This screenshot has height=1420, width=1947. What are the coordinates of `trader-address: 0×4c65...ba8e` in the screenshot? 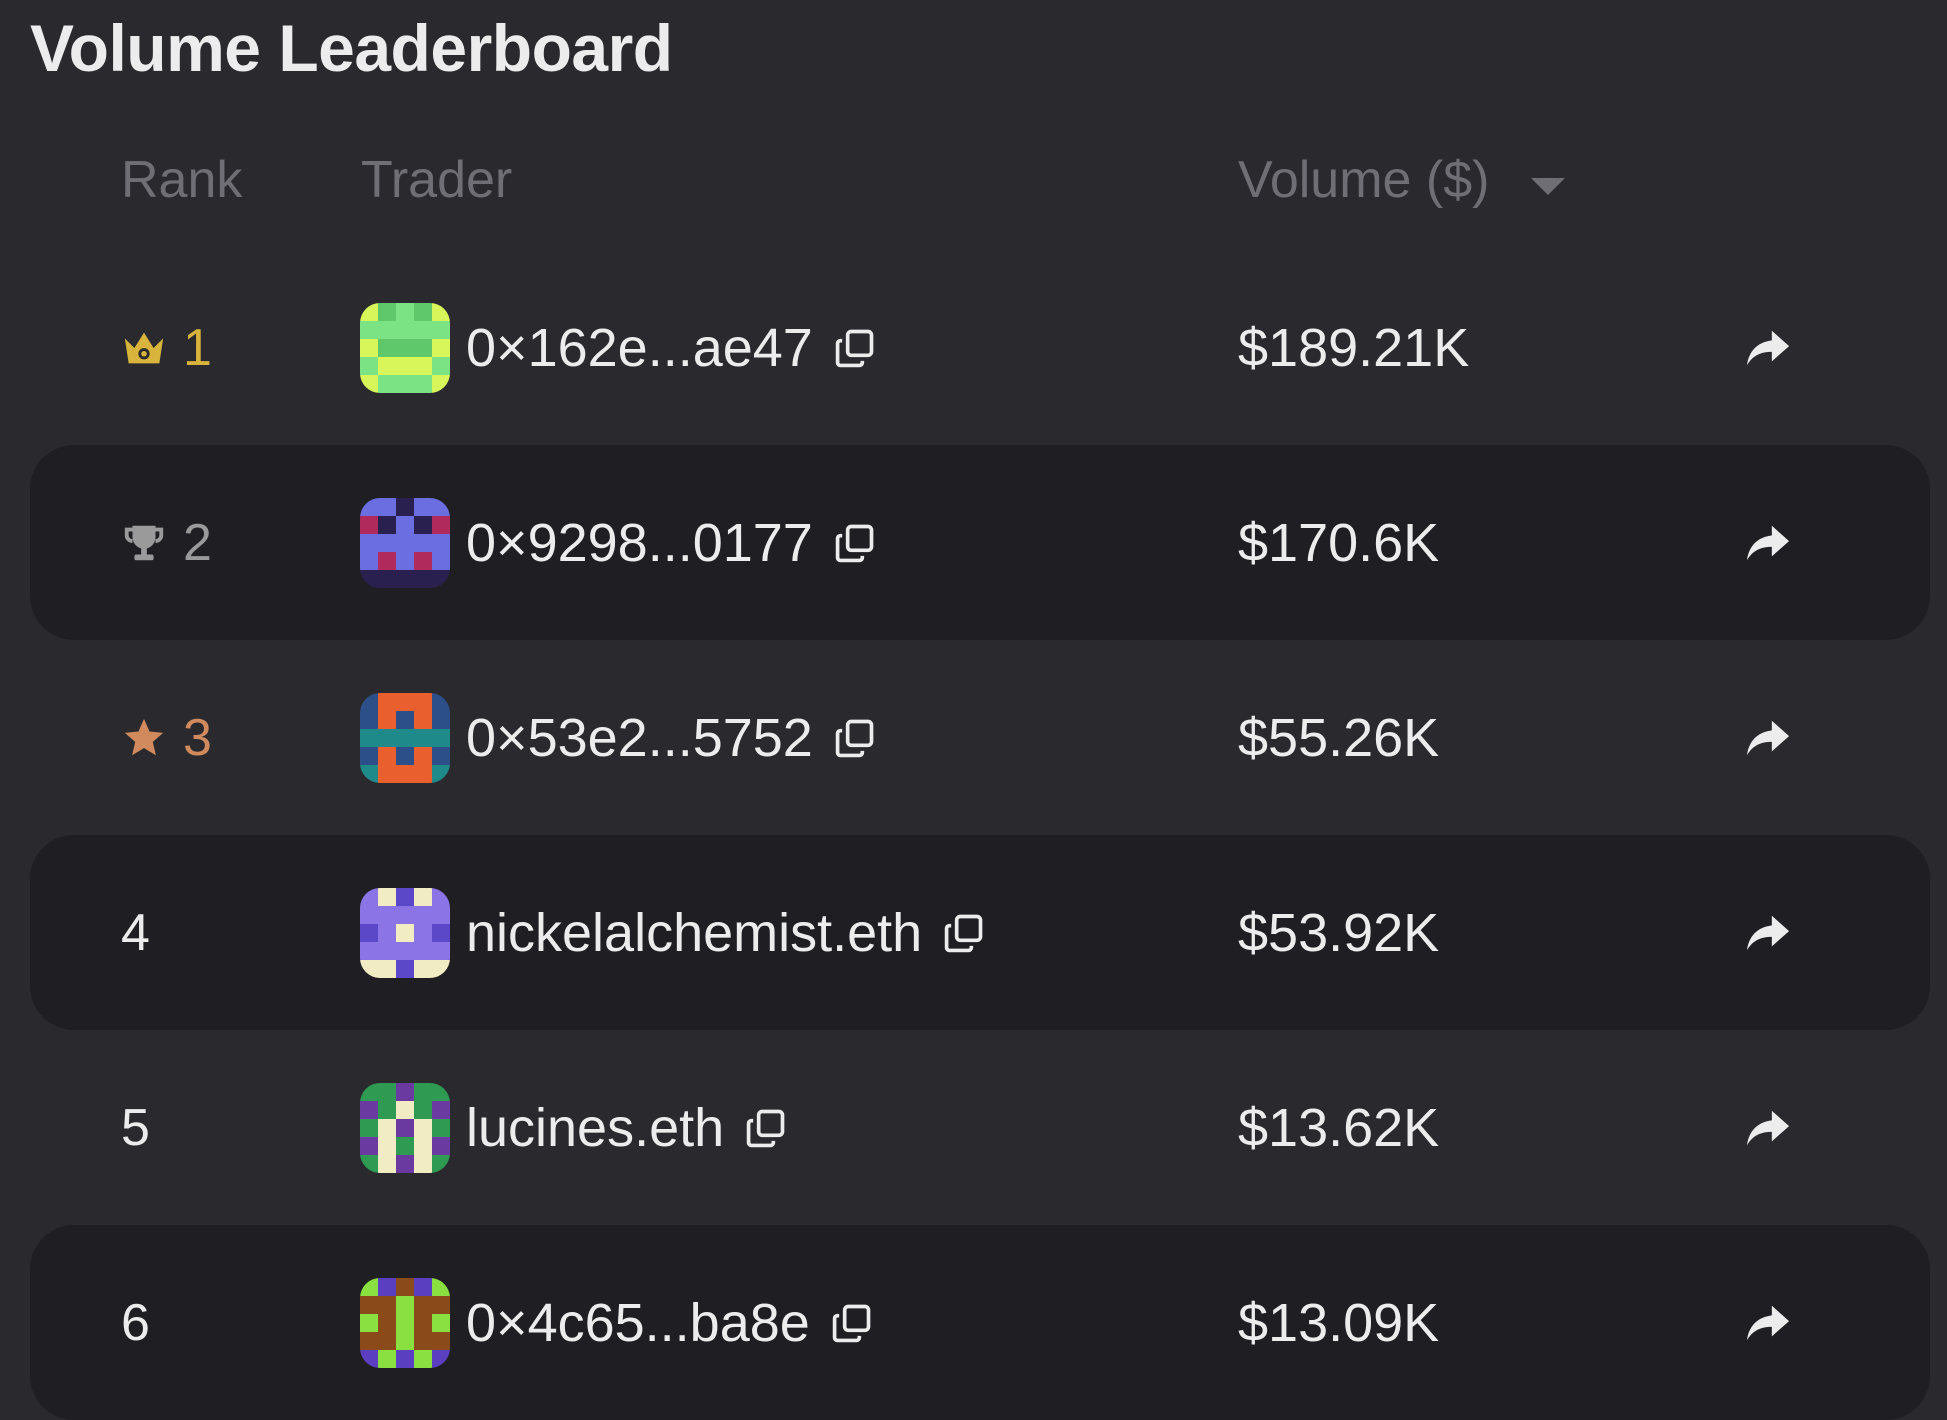 It's located at (638, 1322).